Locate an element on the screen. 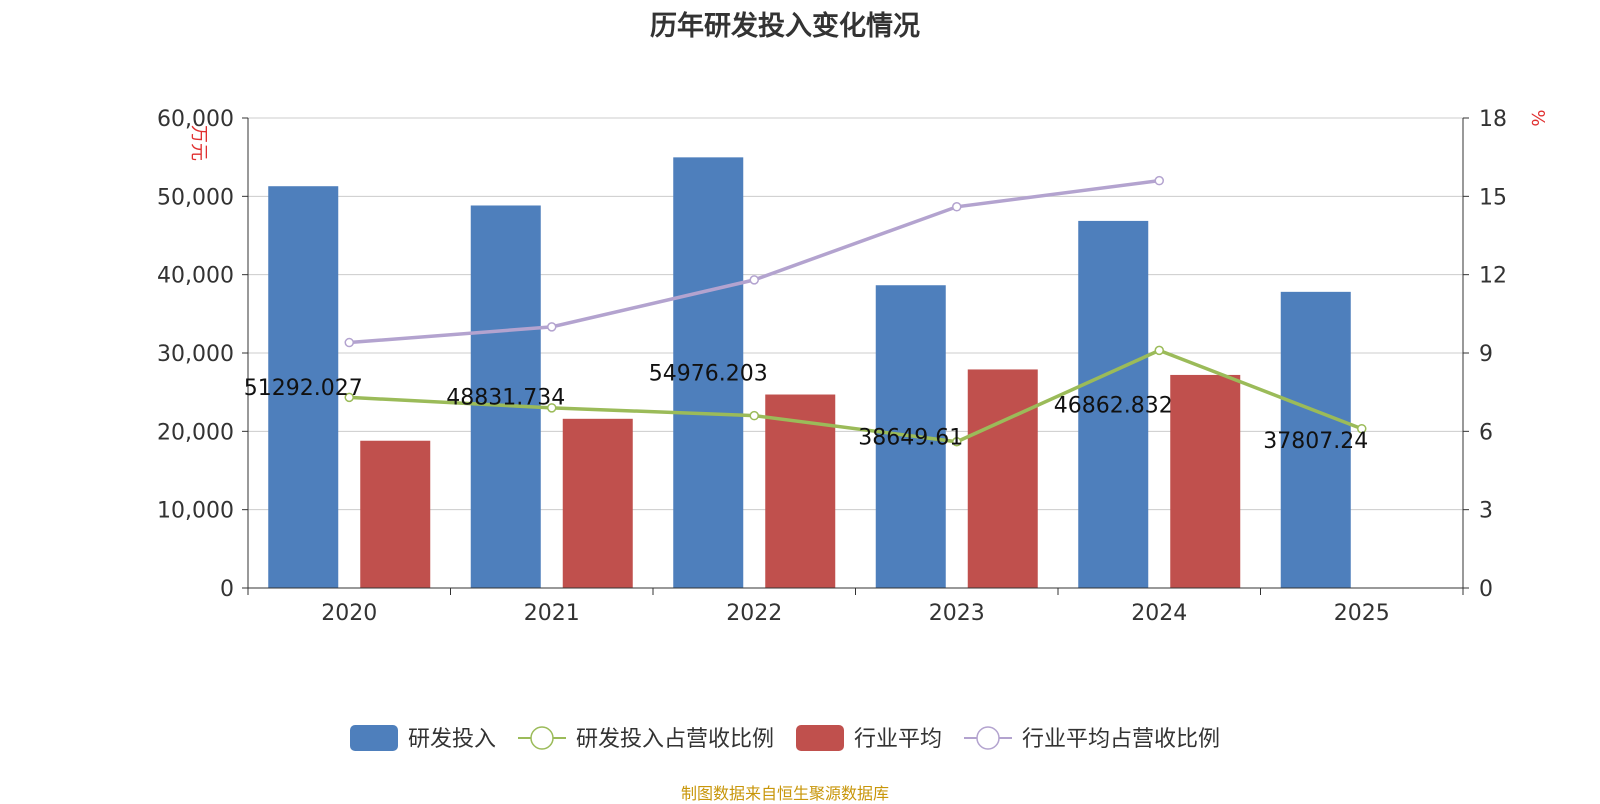 This screenshot has width=1600, height=804. legend: 研发投入 研发投入占营收比例 行业平均 行业平均占营收比例 is located at coordinates (785, 738).